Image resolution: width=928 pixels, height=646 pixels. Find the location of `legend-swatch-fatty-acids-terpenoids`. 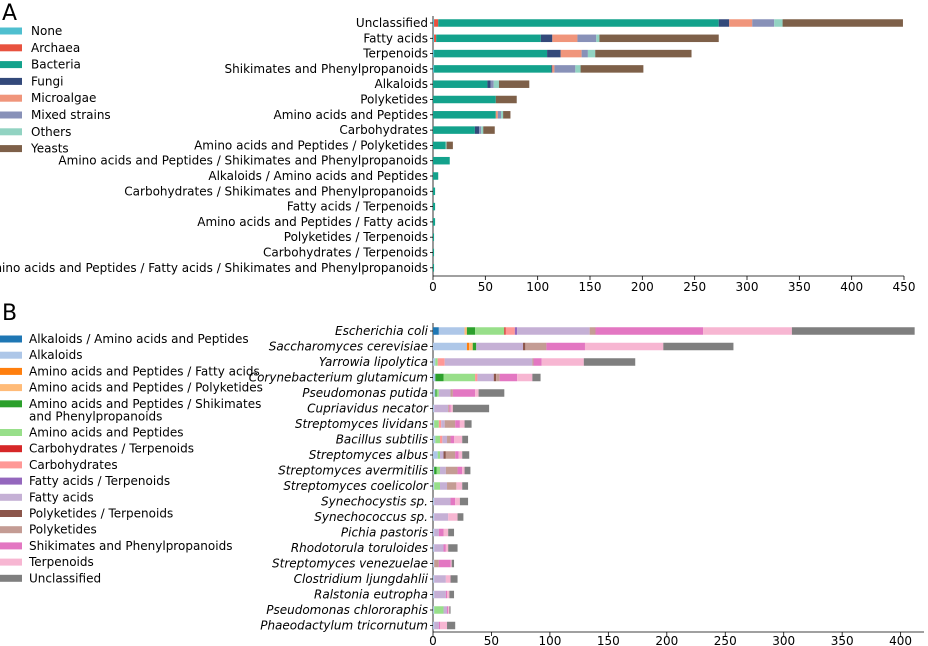

legend-swatch-fatty-acids-terpenoids is located at coordinates (11, 481).